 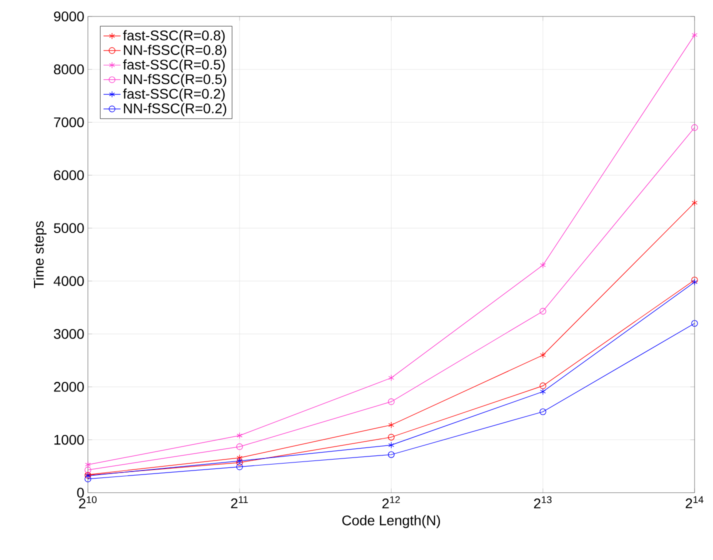 What do you see at coordinates (69, 17) in the screenshot?
I see `y-tick-label: 9000` at bounding box center [69, 17].